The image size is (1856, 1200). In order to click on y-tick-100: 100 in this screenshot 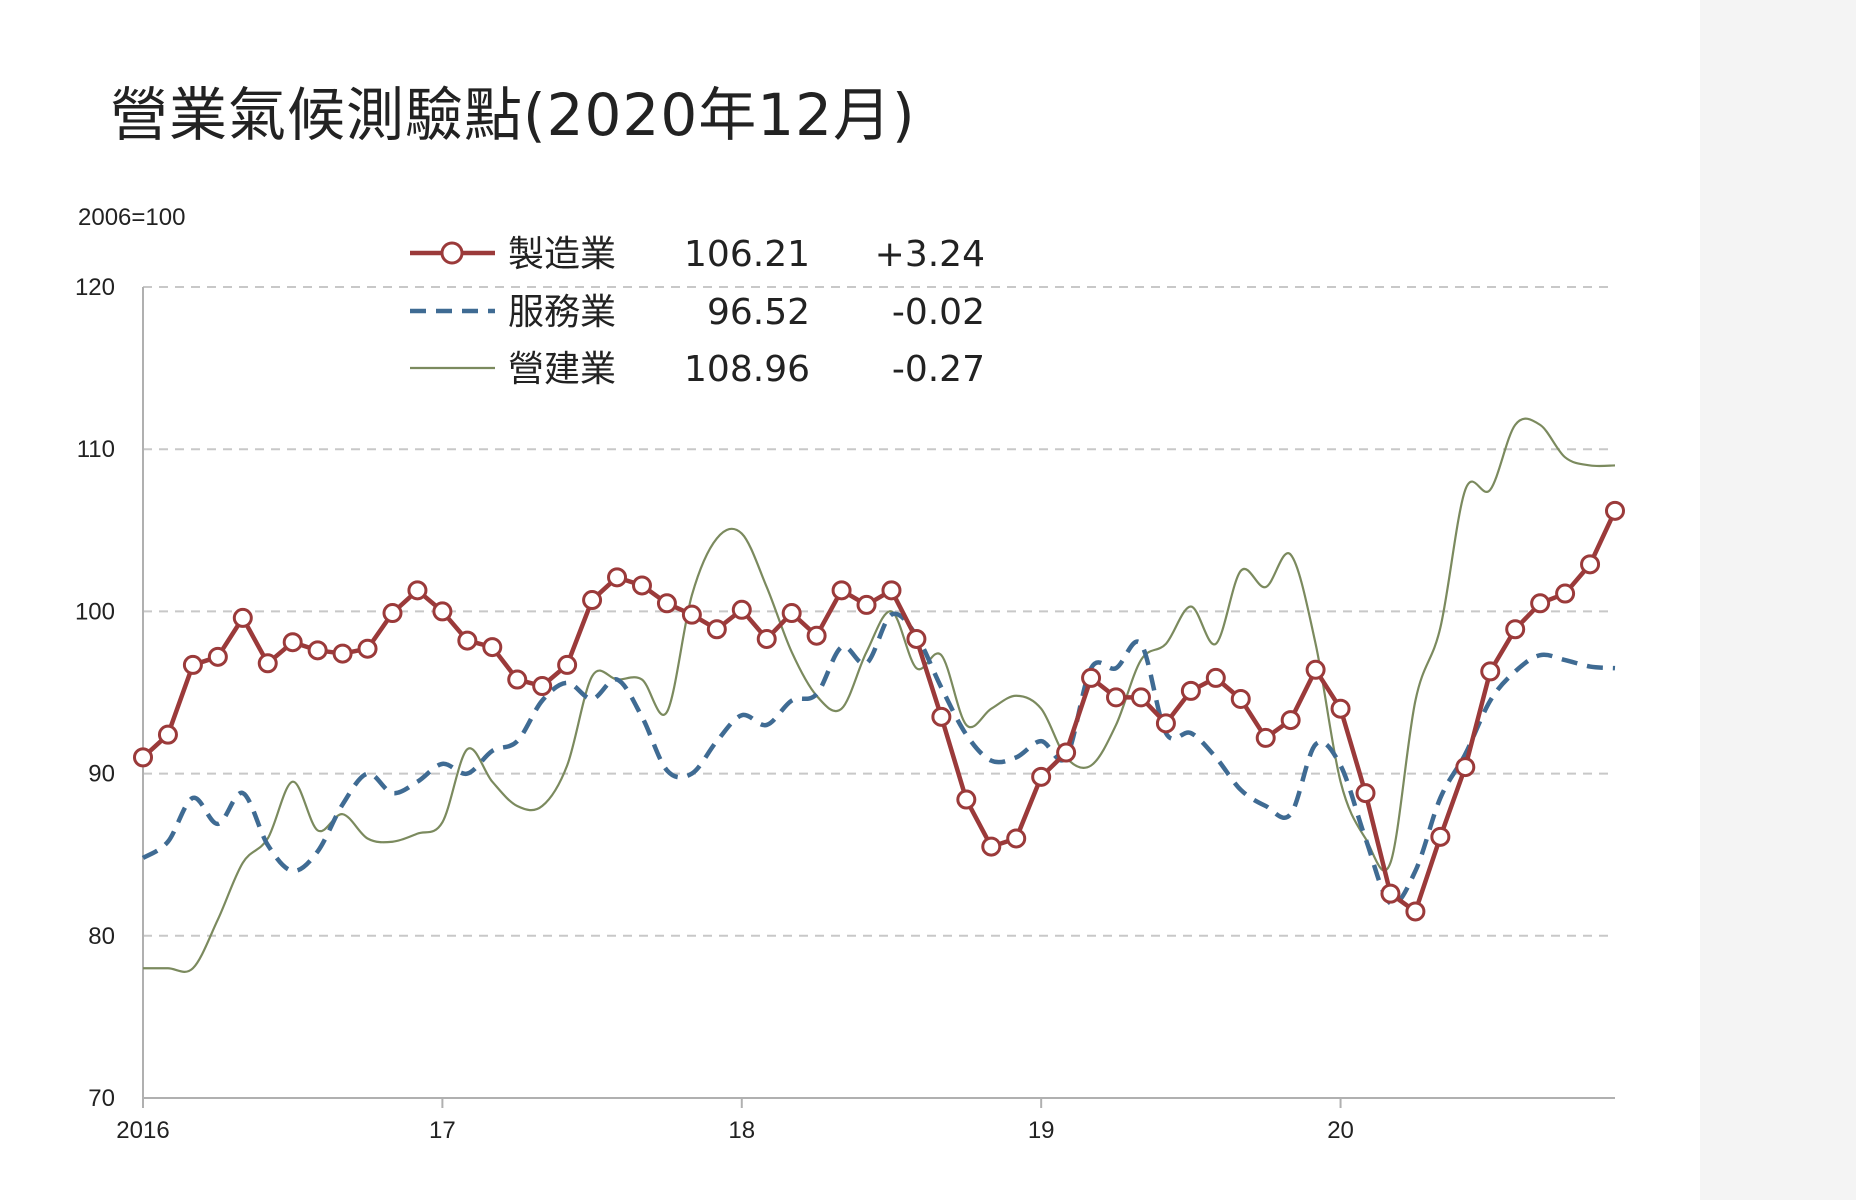, I will do `click(95, 611)`.